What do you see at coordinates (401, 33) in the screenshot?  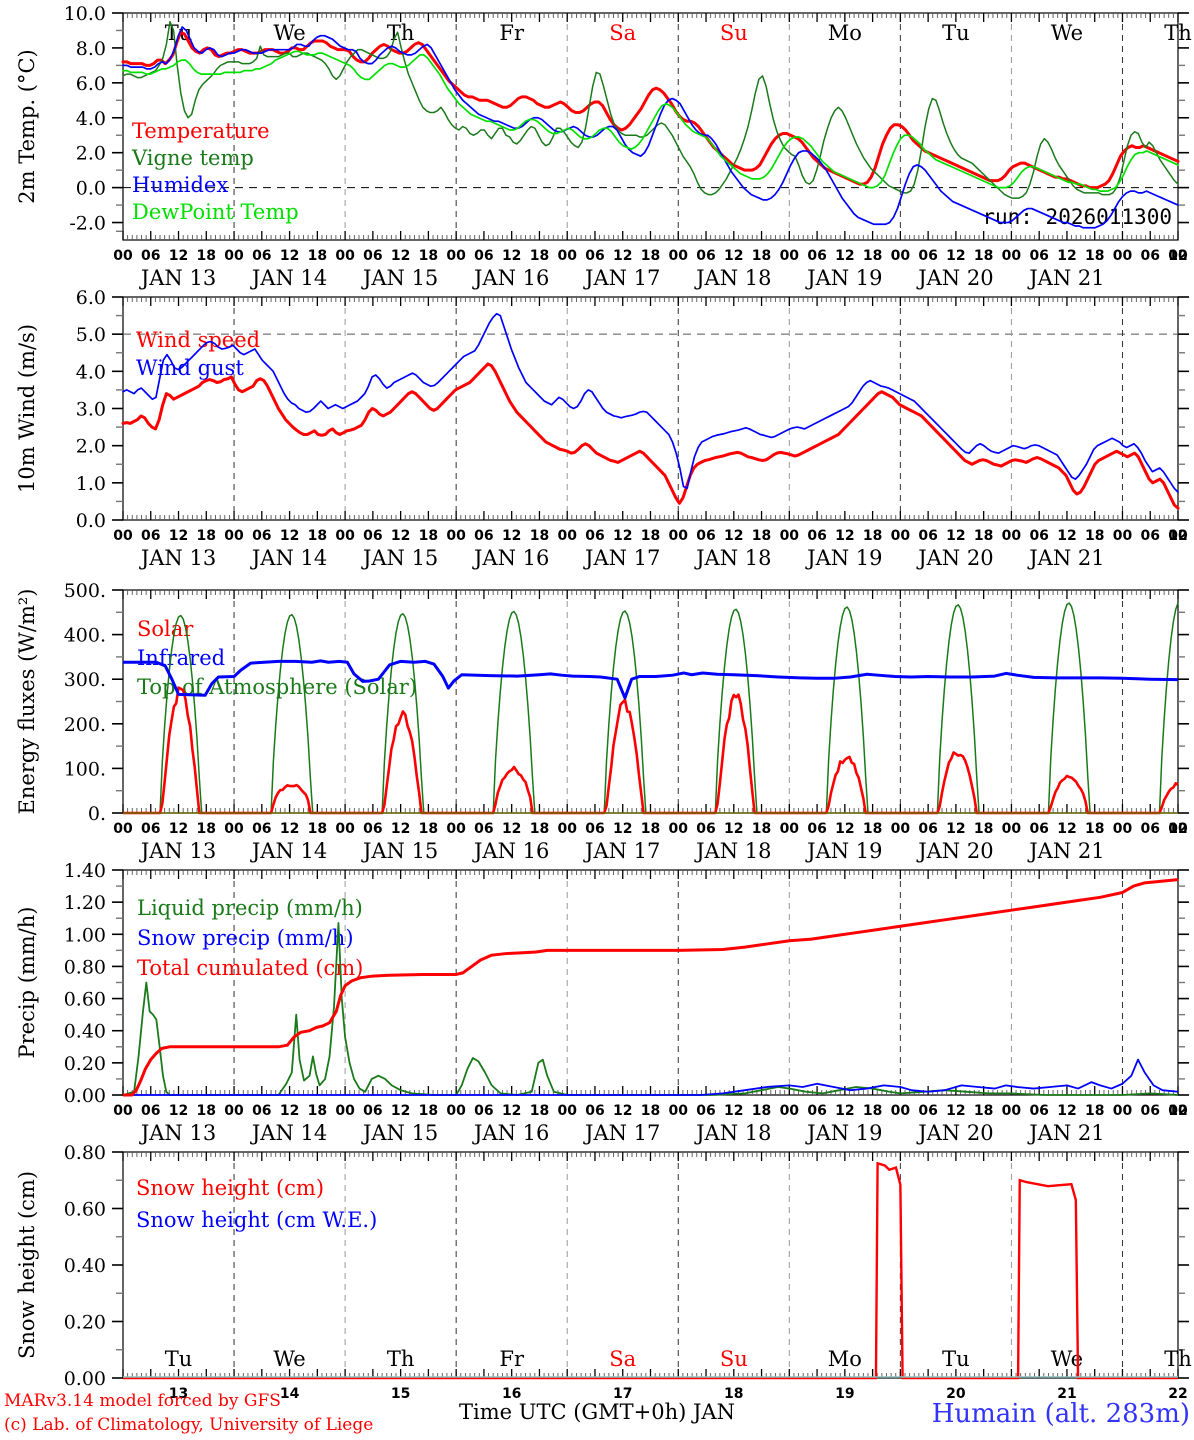 I see `dow-label-top: Th` at bounding box center [401, 33].